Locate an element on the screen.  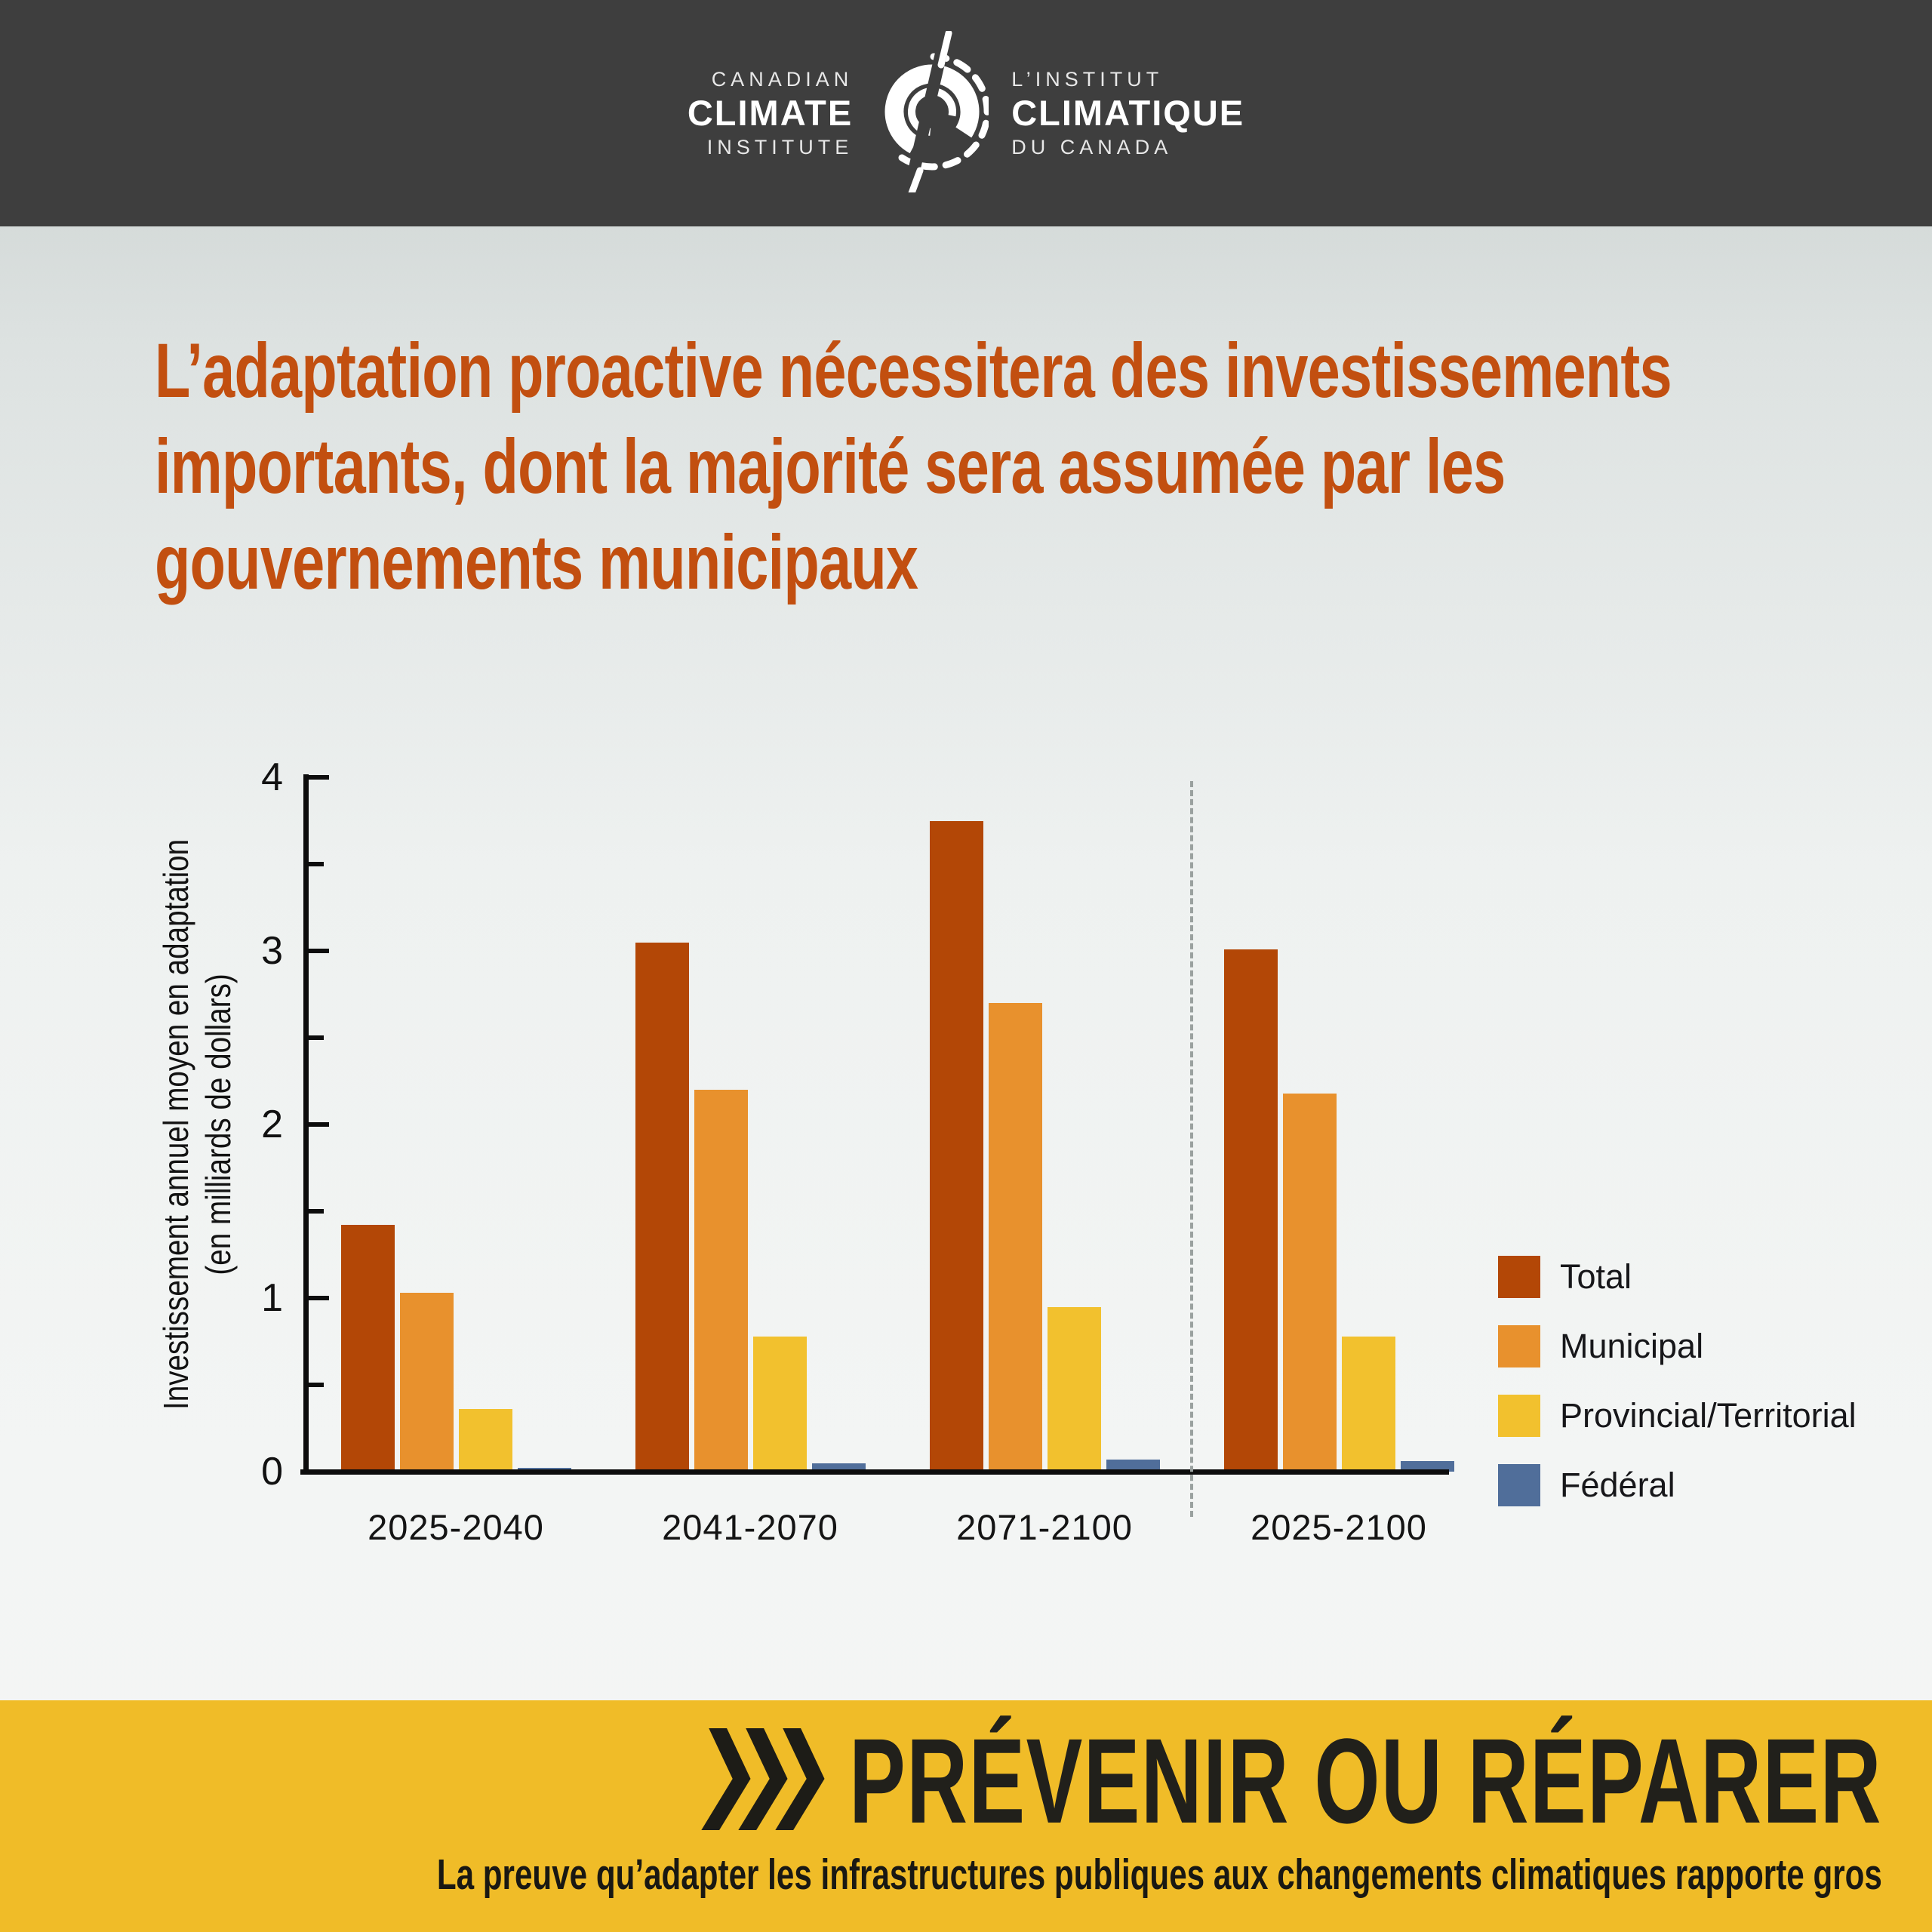
y-axis-title-line2: (en milliards de dollars) is located at coordinates (218, 1124).